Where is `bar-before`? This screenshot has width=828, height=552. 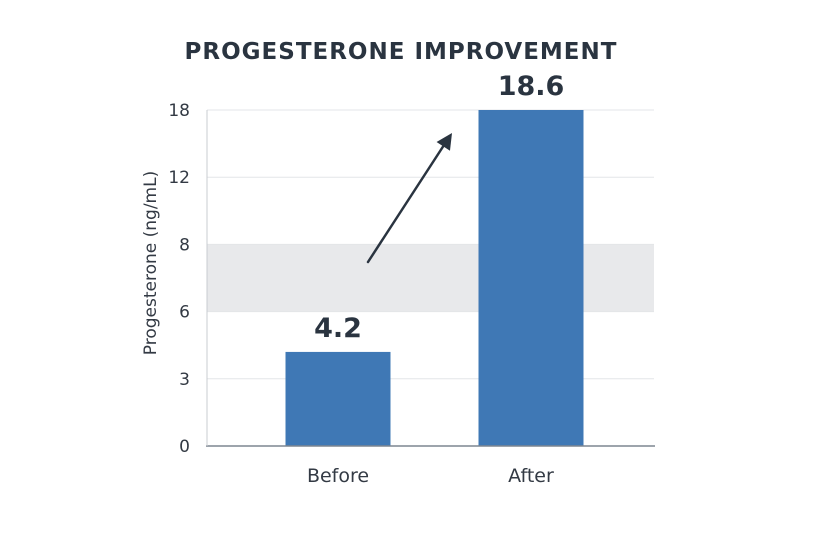
bar-before is located at coordinates (338, 398).